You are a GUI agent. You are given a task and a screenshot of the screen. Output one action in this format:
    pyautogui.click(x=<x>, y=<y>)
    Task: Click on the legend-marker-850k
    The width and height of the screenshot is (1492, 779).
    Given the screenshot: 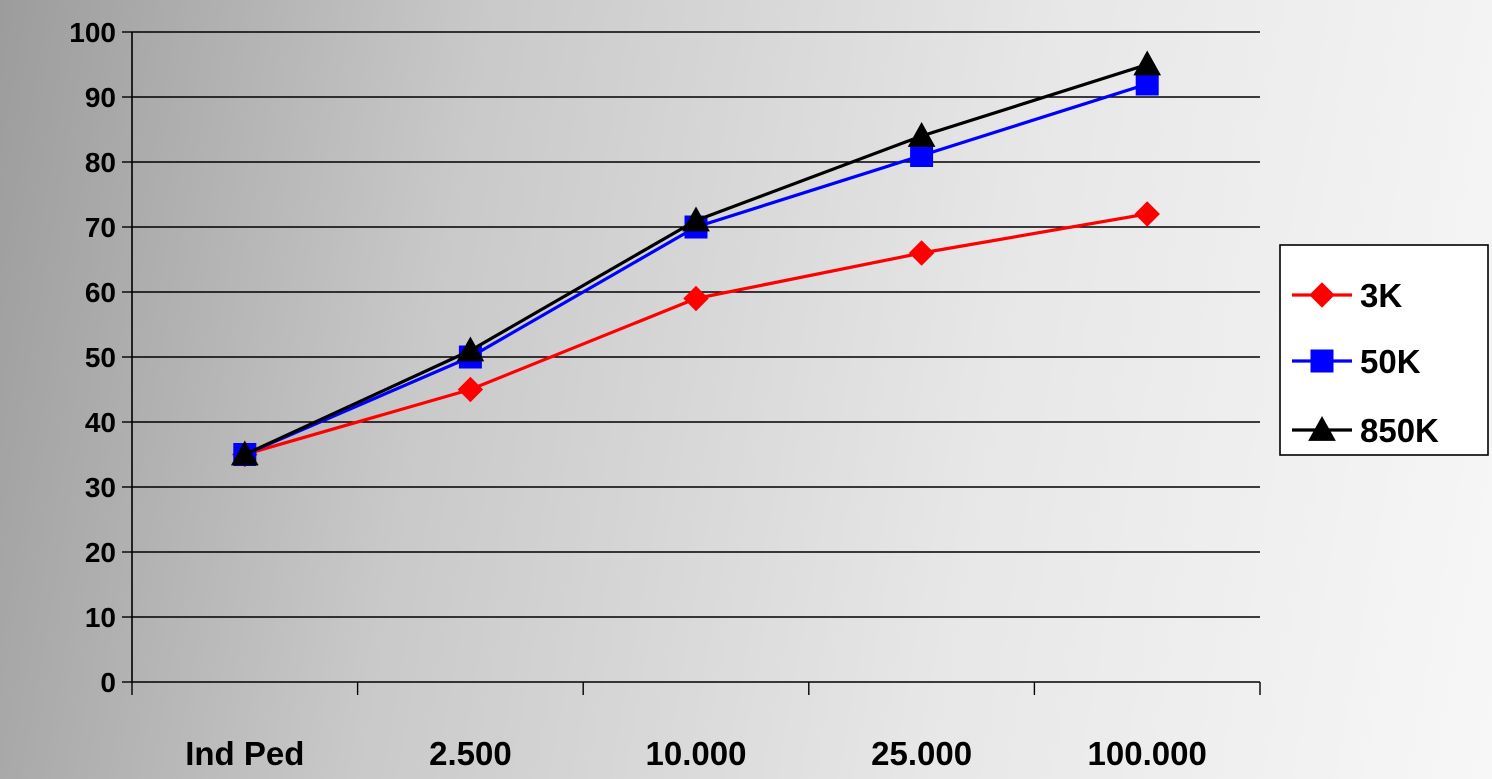 What is the action you would take?
    pyautogui.click(x=1322, y=428)
    